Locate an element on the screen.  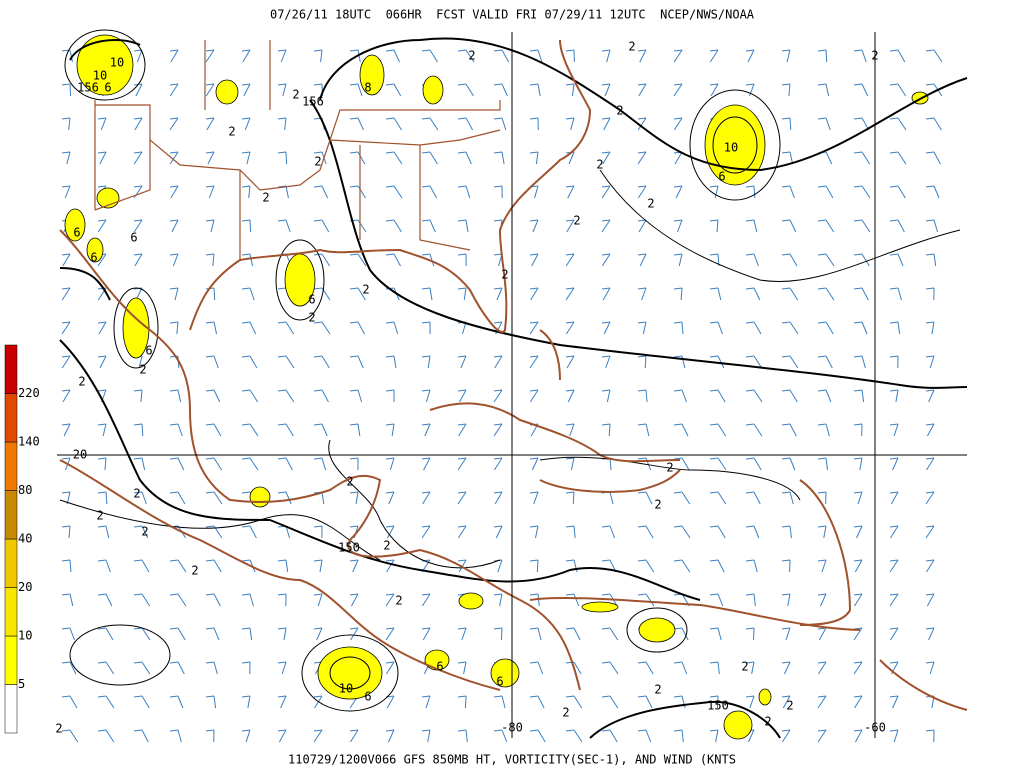
colorbar-label: 40 is located at coordinates (25, 539).